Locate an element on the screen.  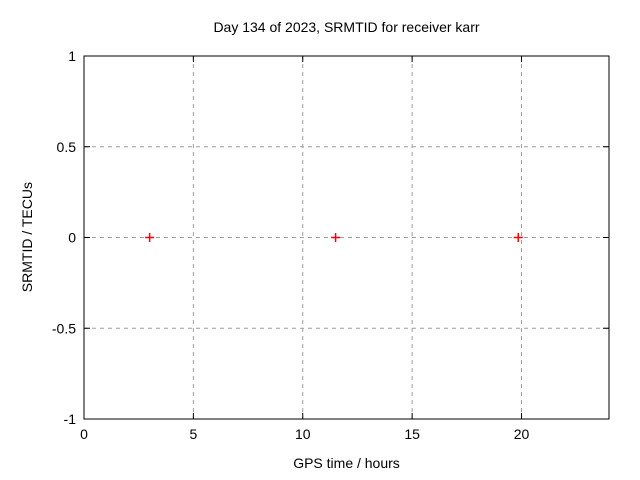
y-tick-label: 0 is located at coordinates (72, 238).